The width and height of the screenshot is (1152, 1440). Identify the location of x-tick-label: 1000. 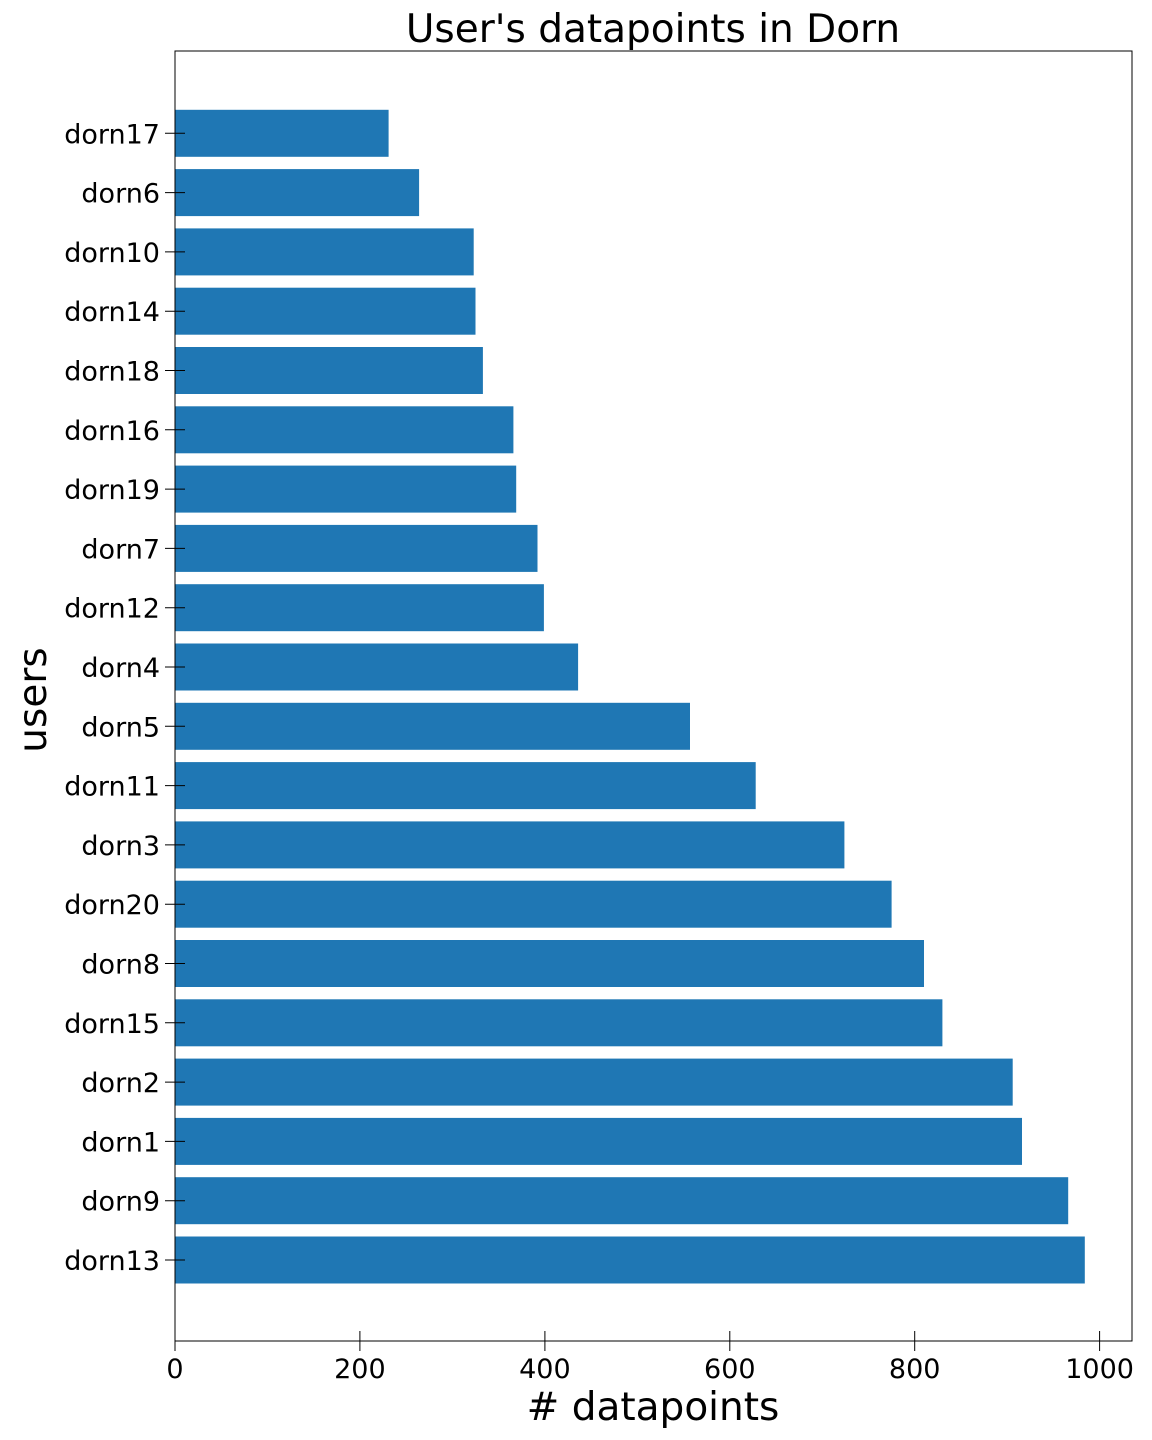
(1099, 1369).